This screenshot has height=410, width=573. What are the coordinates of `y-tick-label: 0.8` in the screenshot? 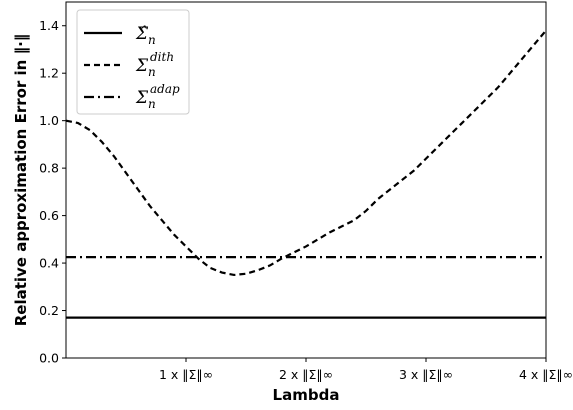 It's located at (49, 168).